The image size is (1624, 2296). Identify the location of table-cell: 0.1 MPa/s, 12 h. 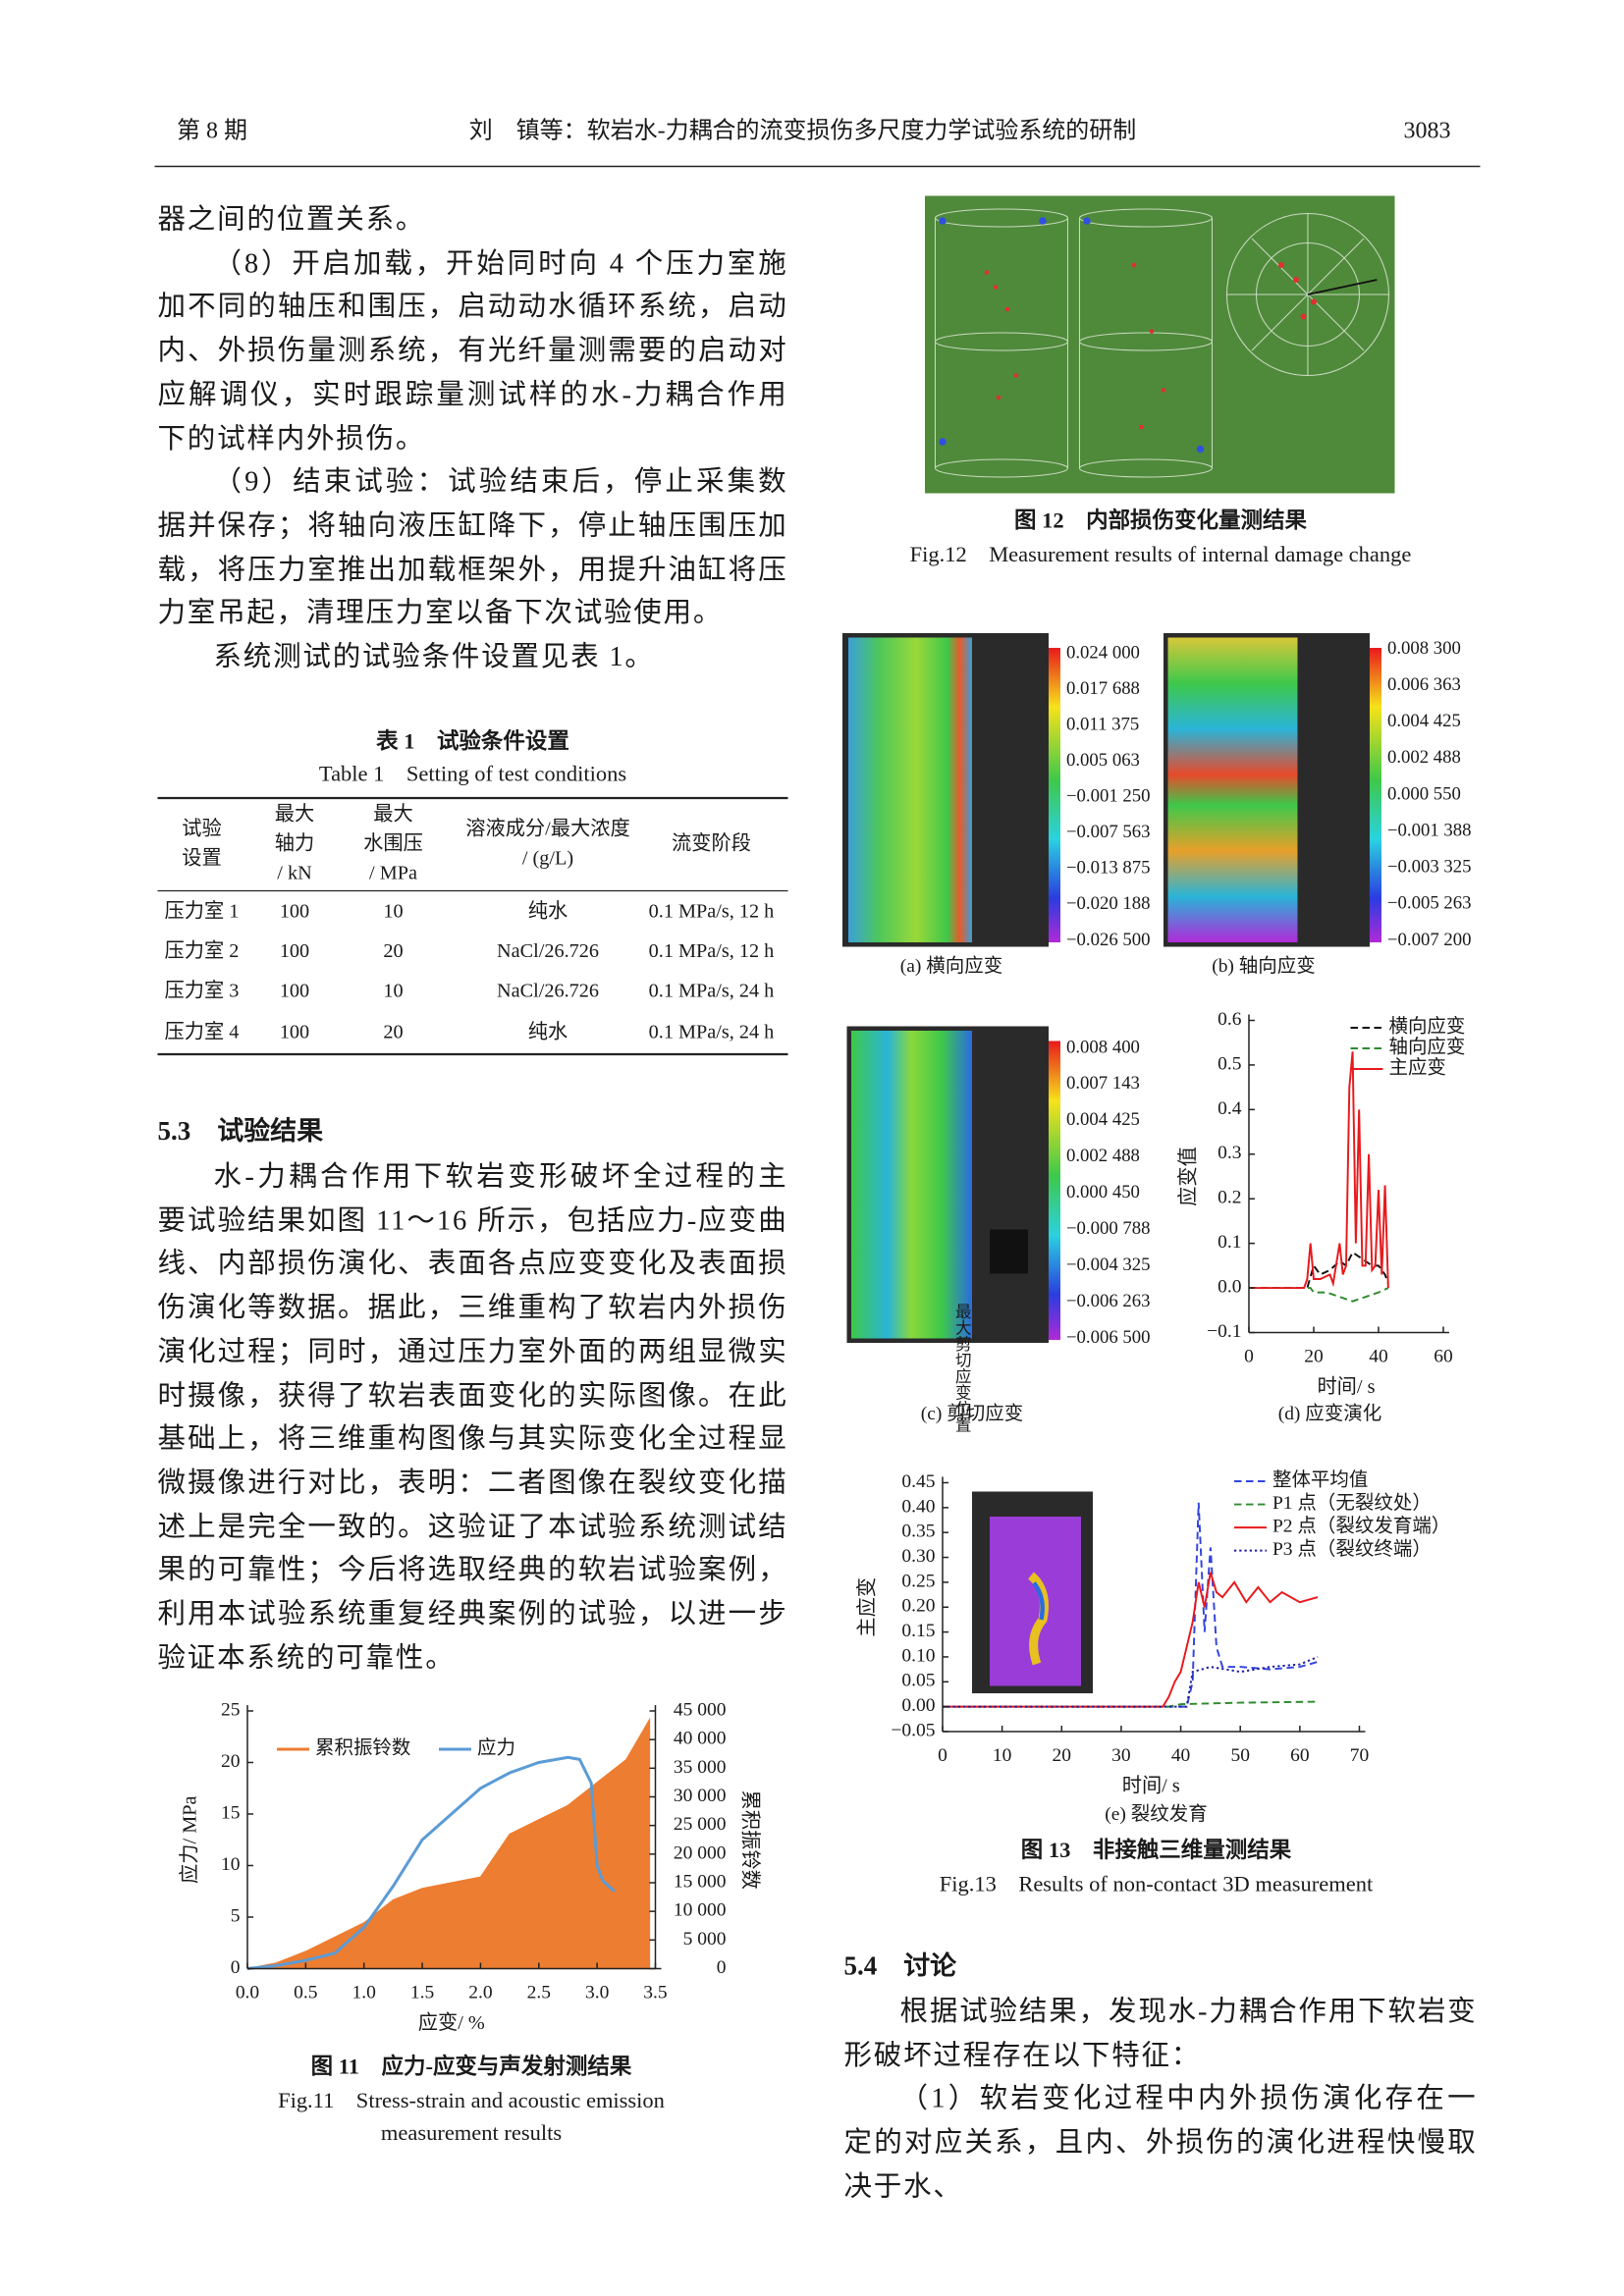
(712, 912).